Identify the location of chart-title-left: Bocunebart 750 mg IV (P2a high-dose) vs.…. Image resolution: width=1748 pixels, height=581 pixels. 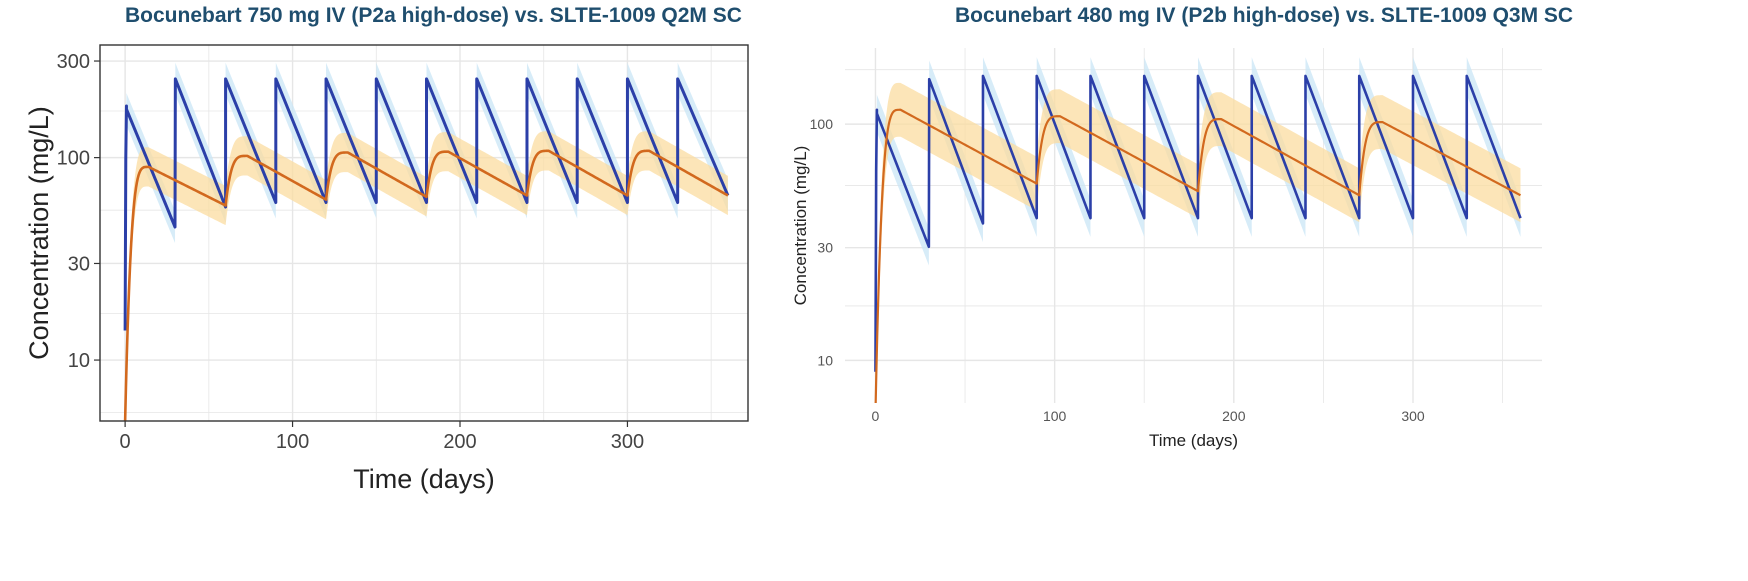
(433, 15).